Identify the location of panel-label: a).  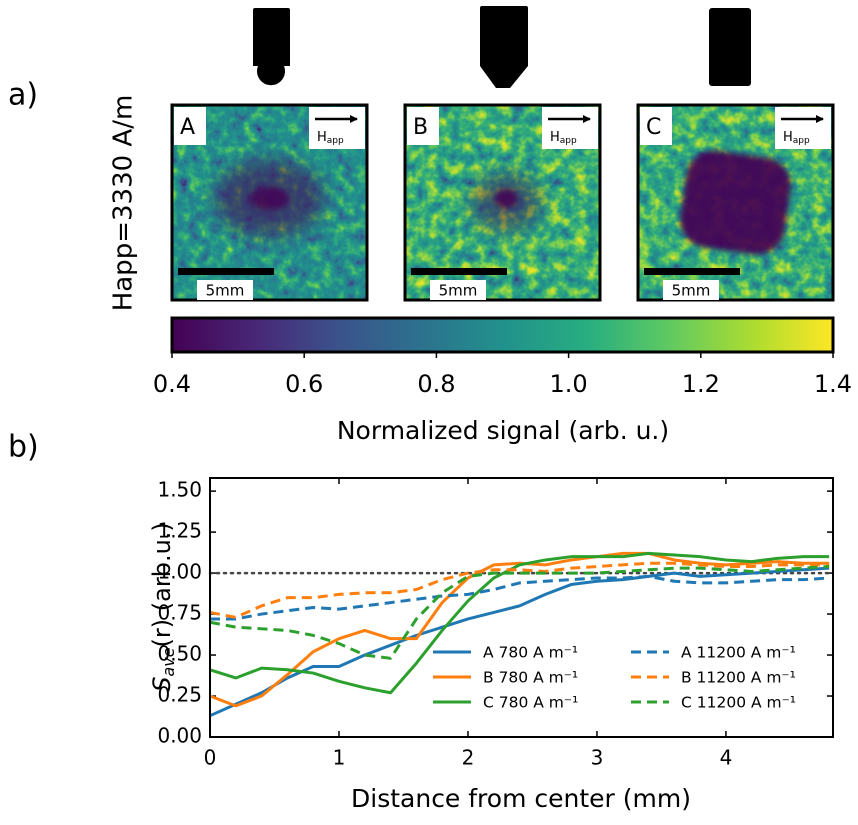
(23, 95).